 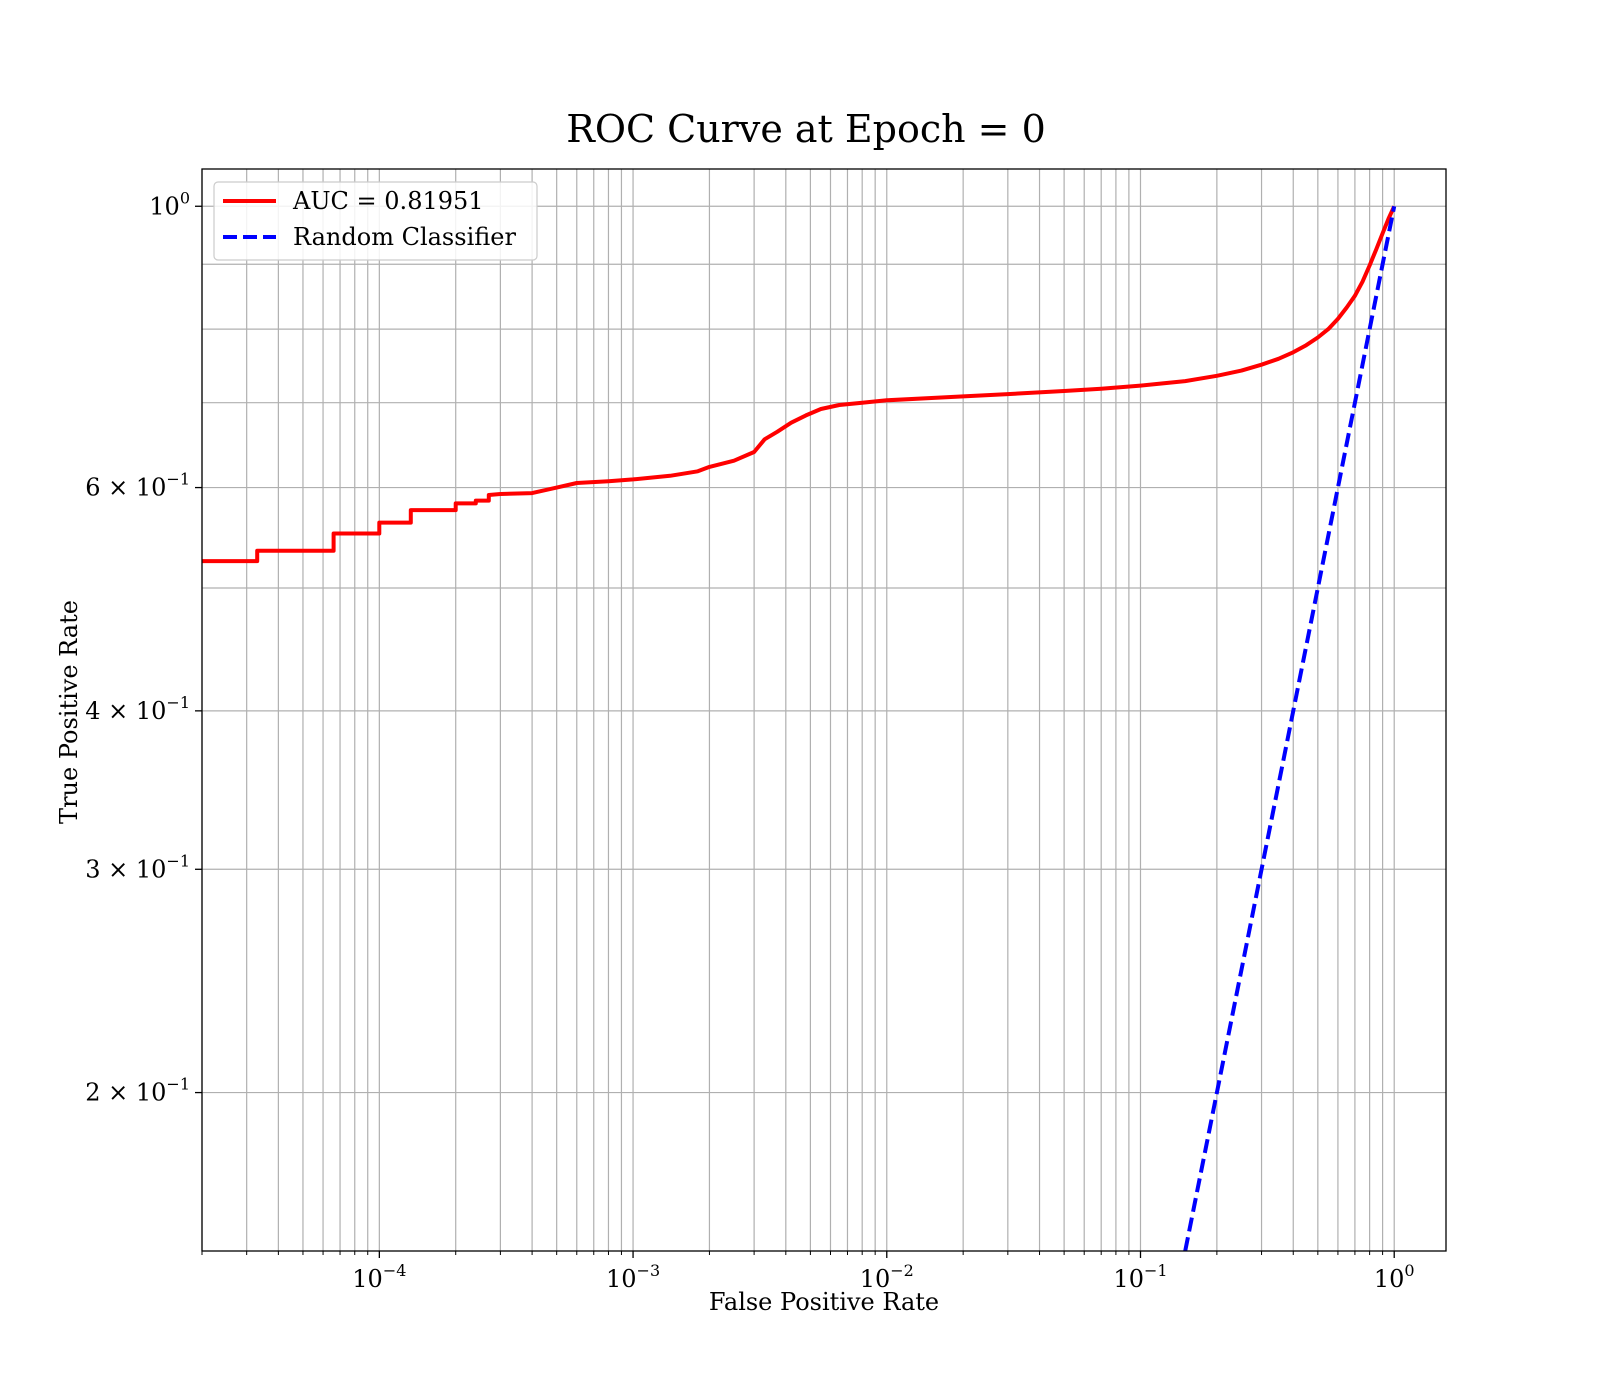 What do you see at coordinates (137, 709) in the screenshot?
I see `y-tick-label: 4 × 10⁻¹` at bounding box center [137, 709].